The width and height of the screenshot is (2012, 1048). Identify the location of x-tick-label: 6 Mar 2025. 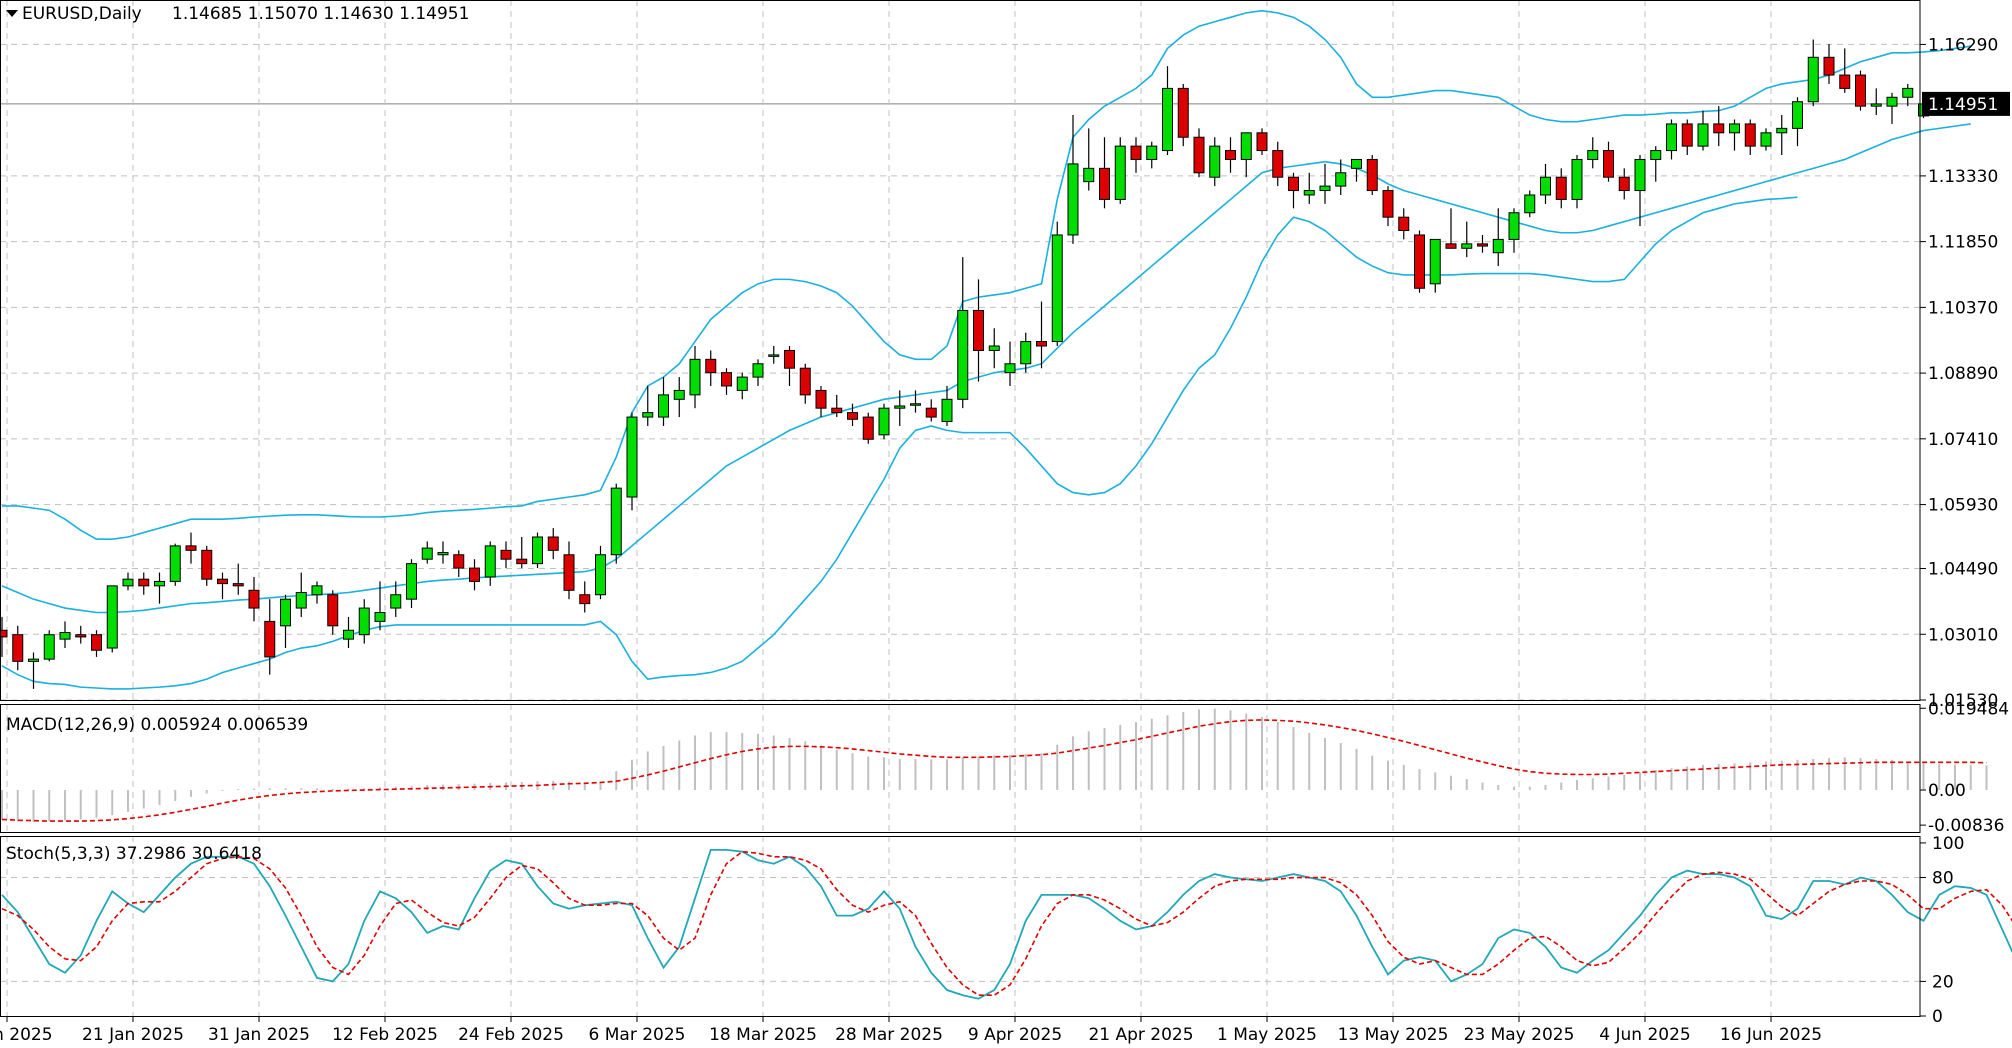
(637, 1035).